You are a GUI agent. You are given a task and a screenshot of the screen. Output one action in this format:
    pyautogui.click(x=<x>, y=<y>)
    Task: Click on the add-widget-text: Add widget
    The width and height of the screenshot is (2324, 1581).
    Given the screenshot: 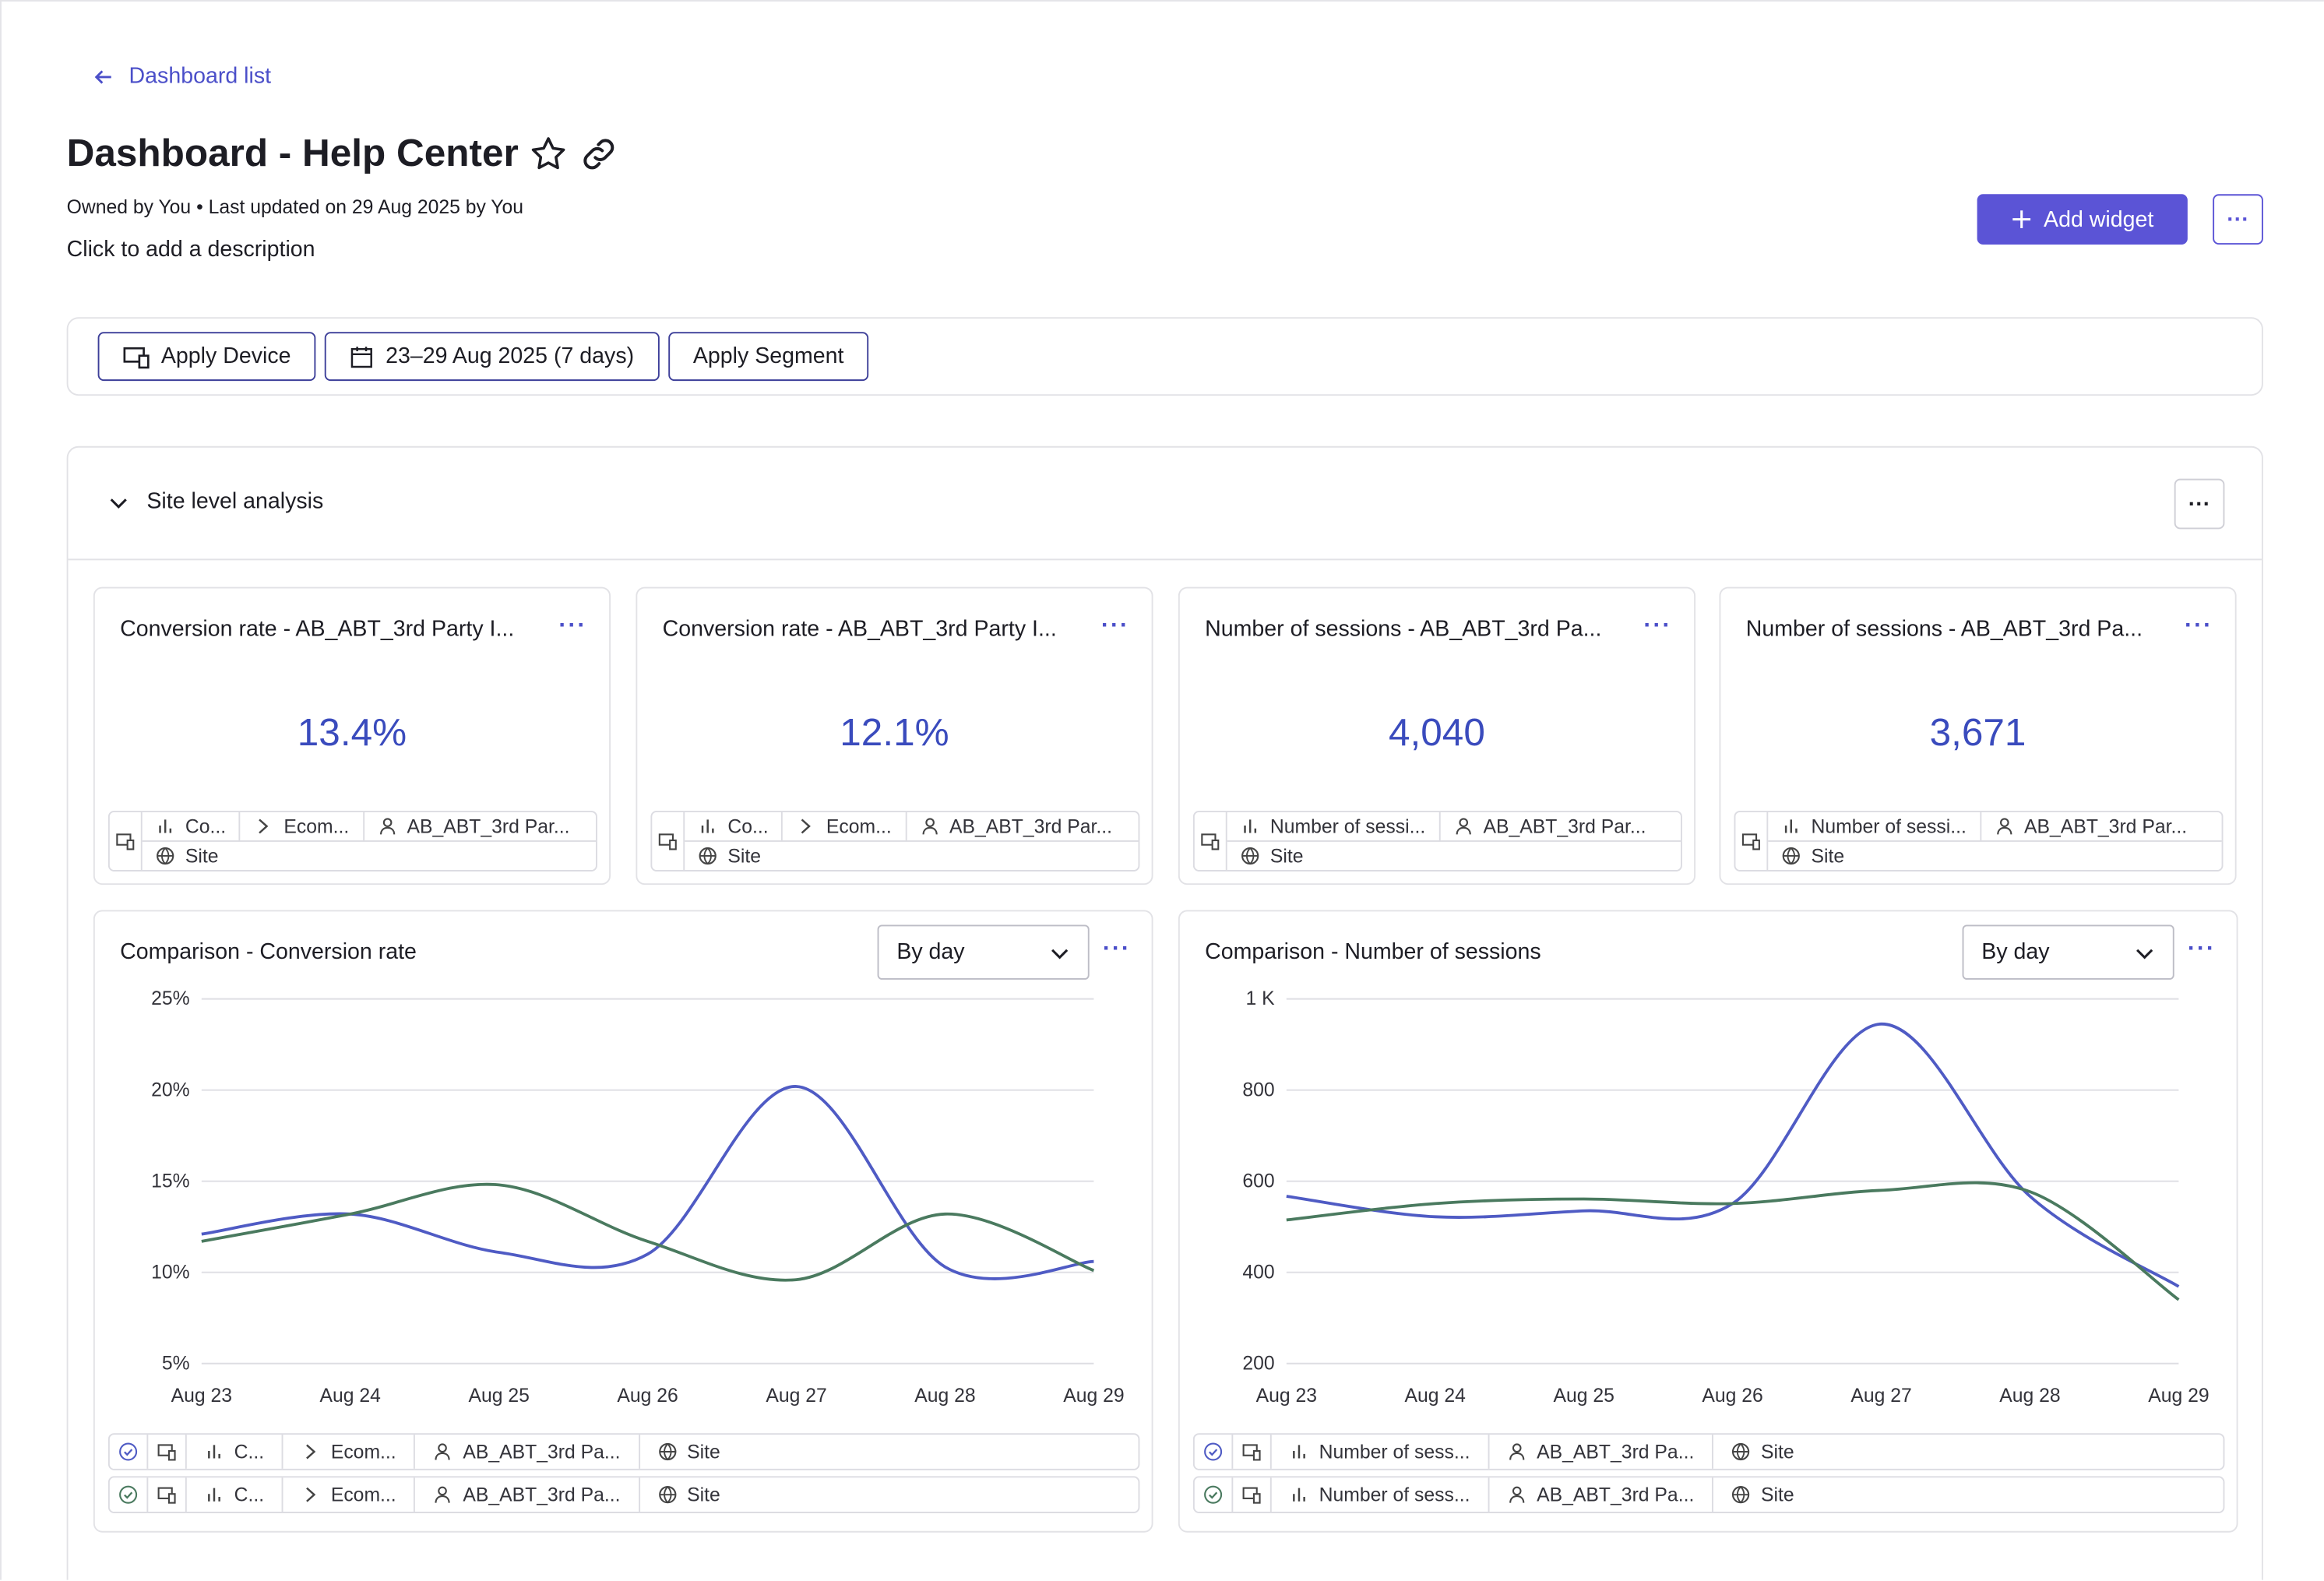 What is the action you would take?
    pyautogui.click(x=2099, y=219)
    